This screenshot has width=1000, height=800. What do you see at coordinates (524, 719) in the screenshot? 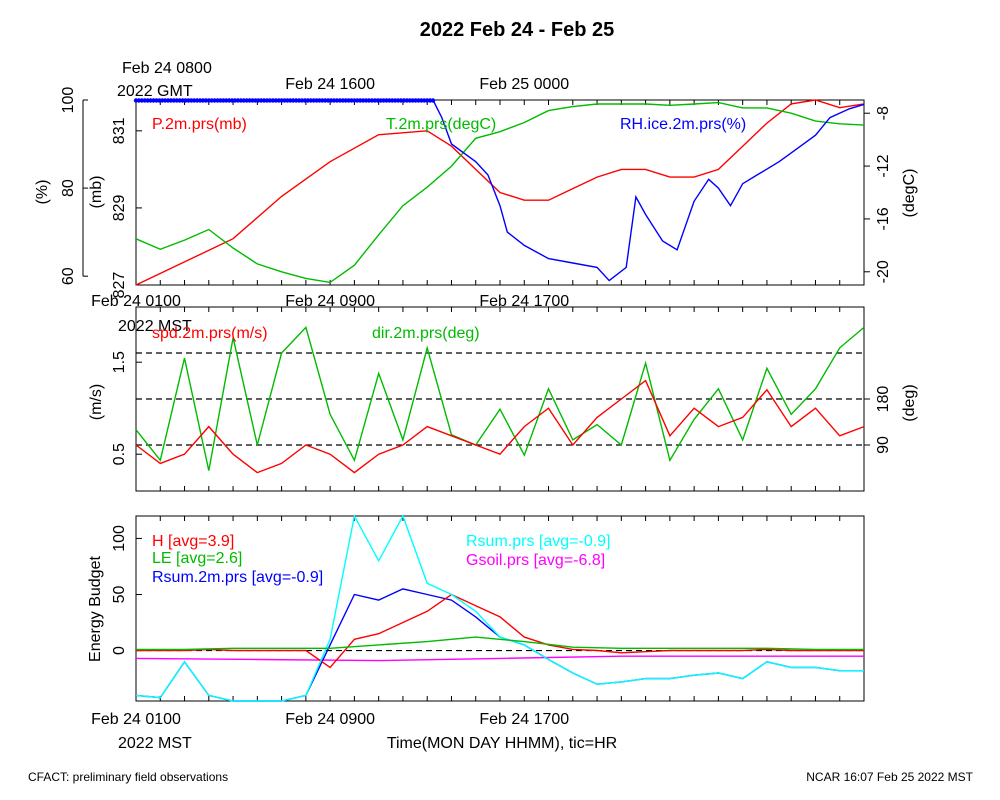
I see `bottom-axis-tick-label: Feb 24 1700` at bounding box center [524, 719].